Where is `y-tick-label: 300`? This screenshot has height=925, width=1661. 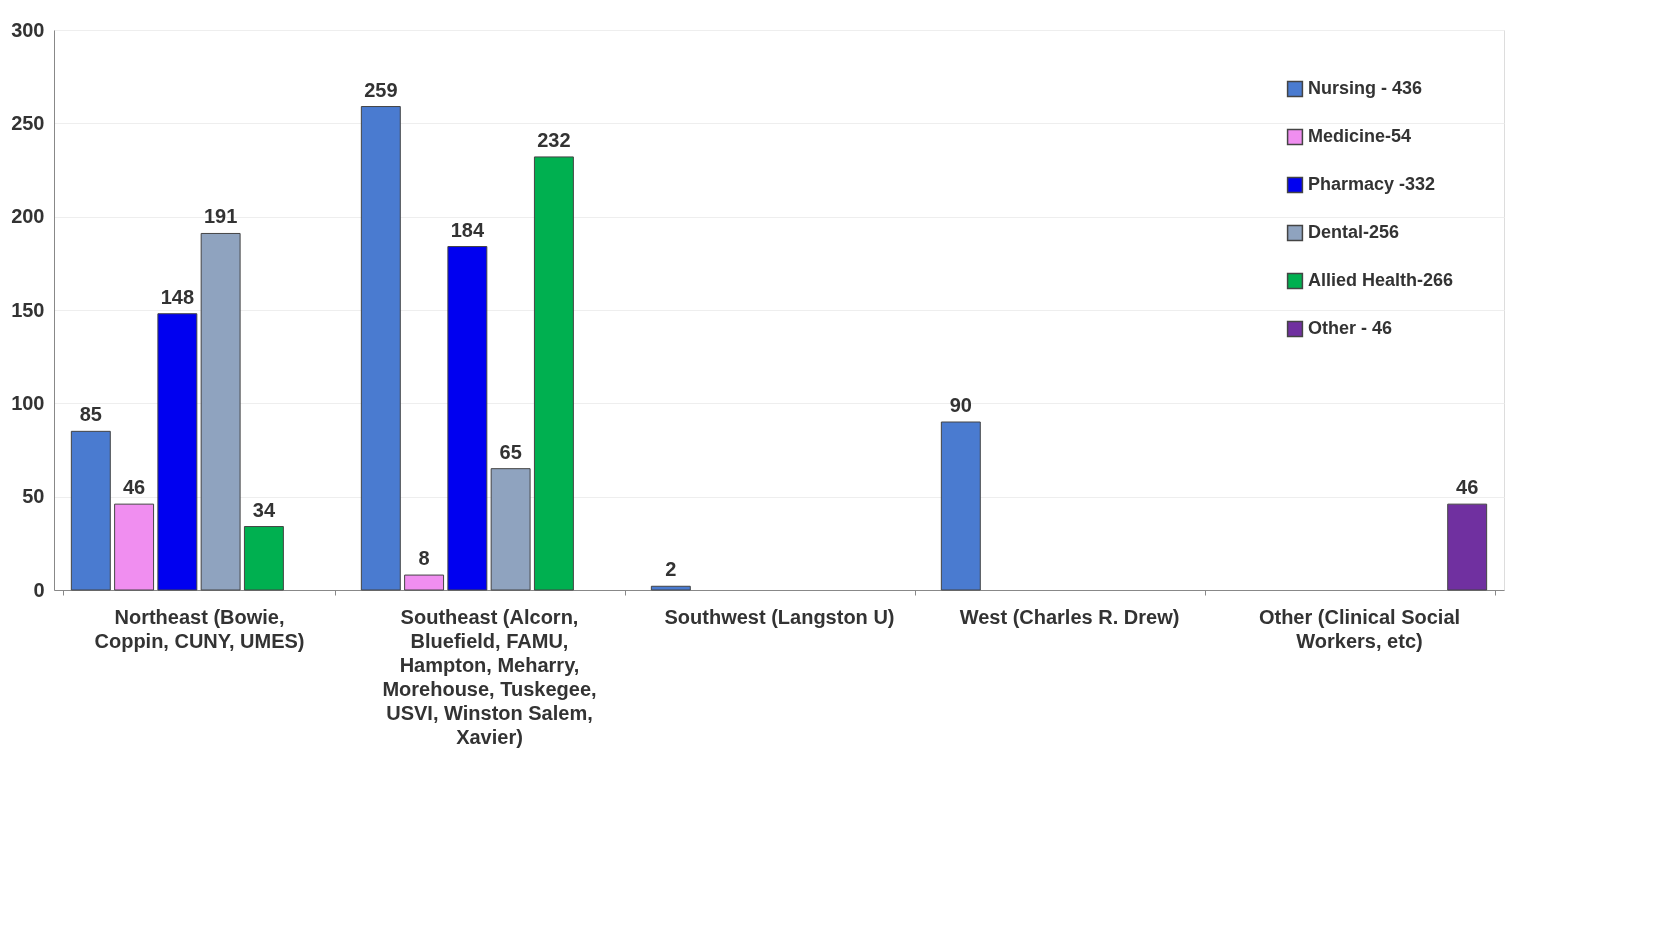
y-tick-label: 300 is located at coordinates (28, 29).